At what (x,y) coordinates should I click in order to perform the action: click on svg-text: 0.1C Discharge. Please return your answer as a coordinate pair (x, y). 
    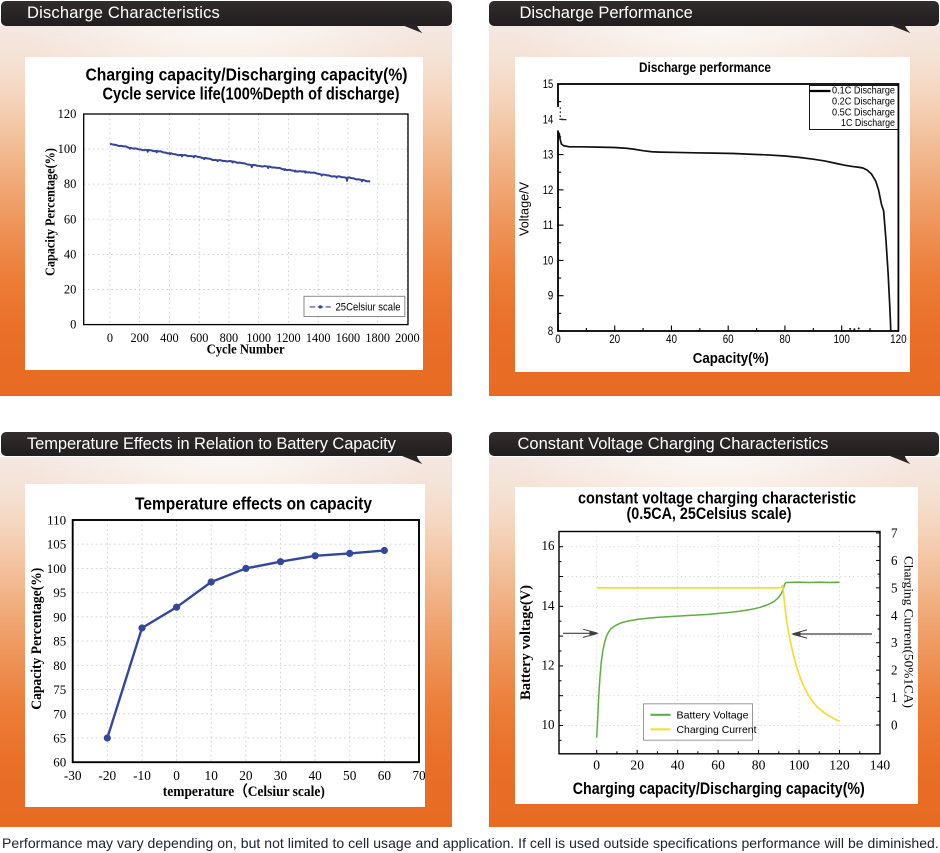
    Looking at the image, I should click on (863, 91).